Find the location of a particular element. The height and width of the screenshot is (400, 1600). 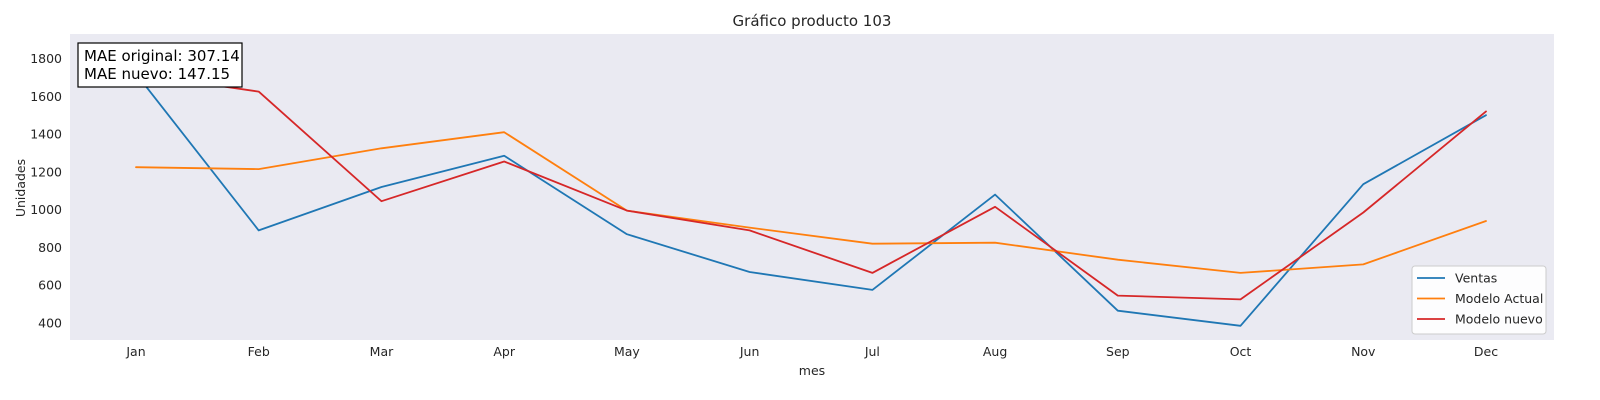

y-axis-ticks: 400 600 800 1000 1200 1400 1600 1800 is located at coordinates (46, 190).